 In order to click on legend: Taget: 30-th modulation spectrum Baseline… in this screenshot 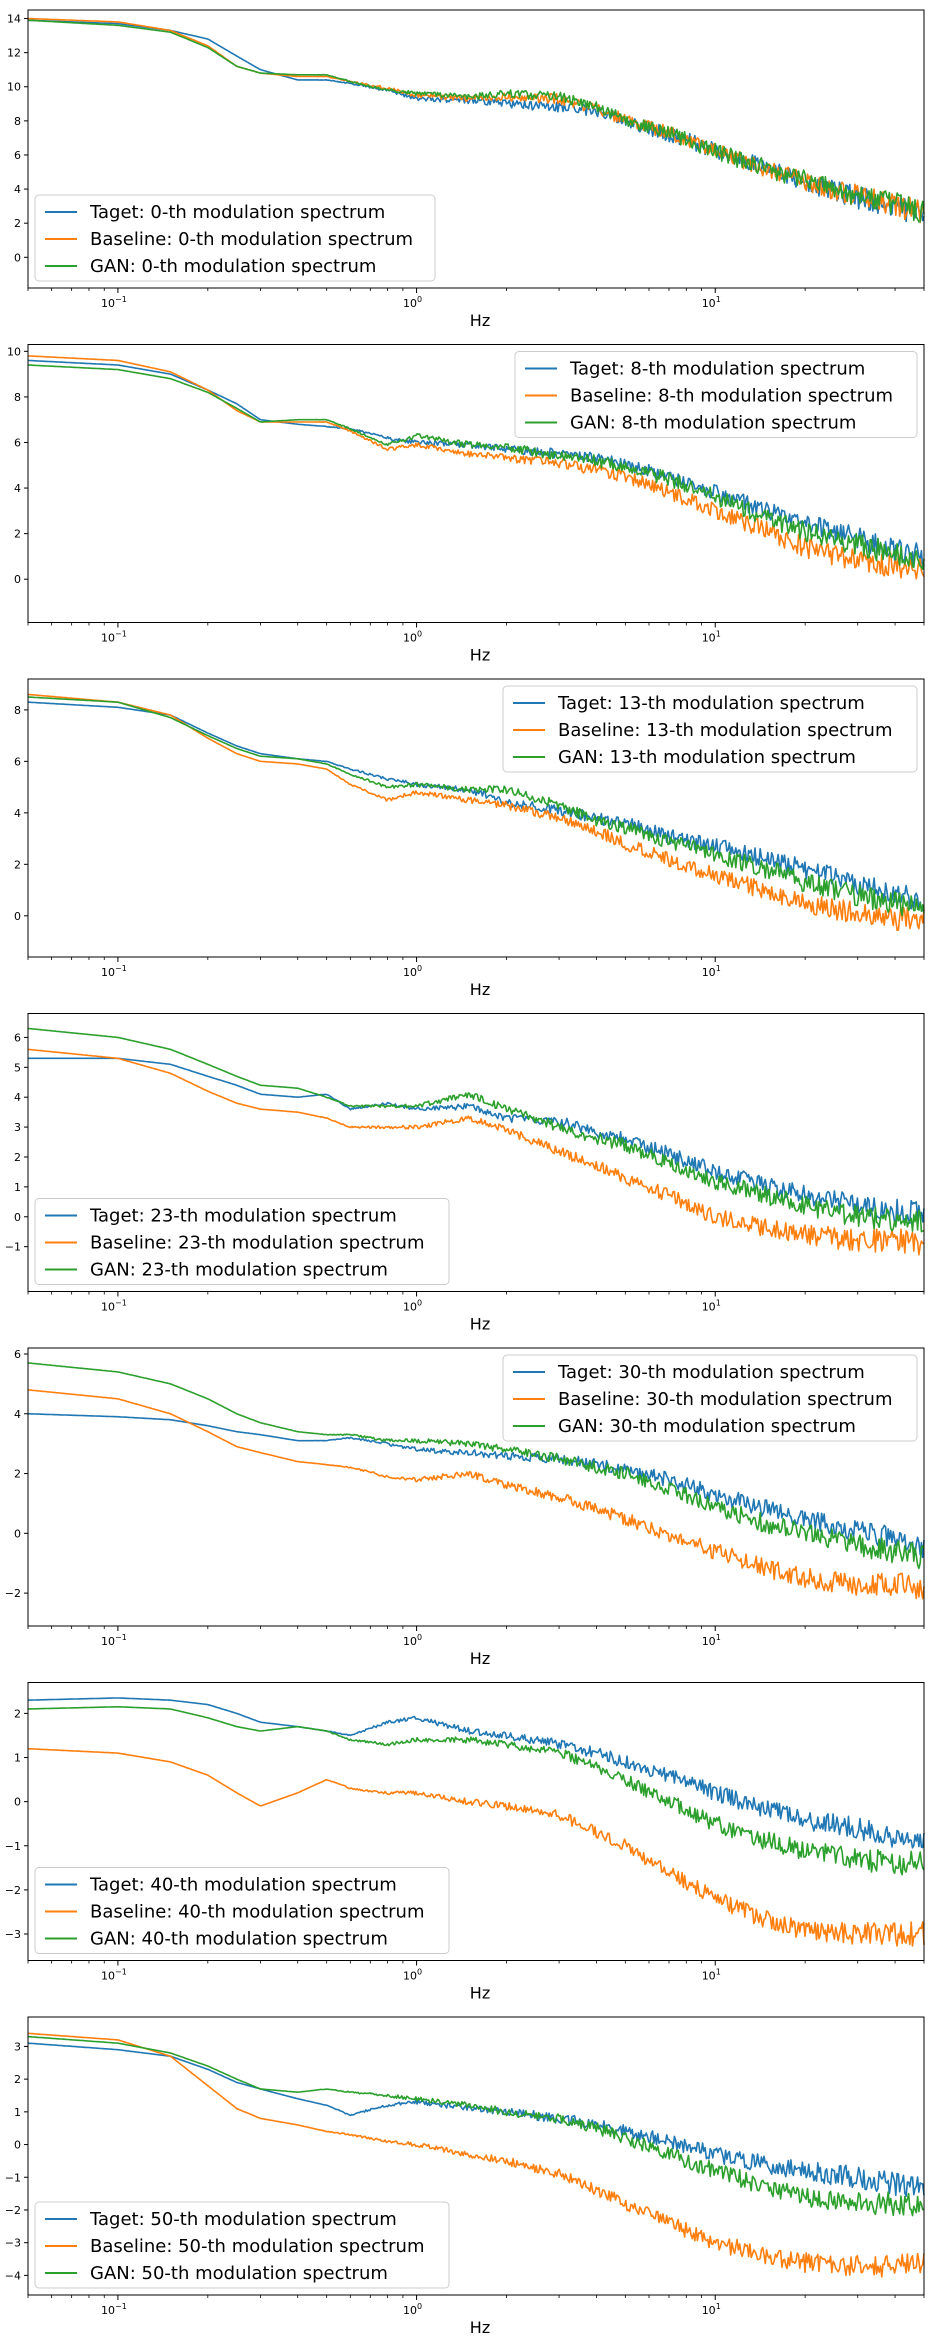, I will do `click(710, 1398)`.